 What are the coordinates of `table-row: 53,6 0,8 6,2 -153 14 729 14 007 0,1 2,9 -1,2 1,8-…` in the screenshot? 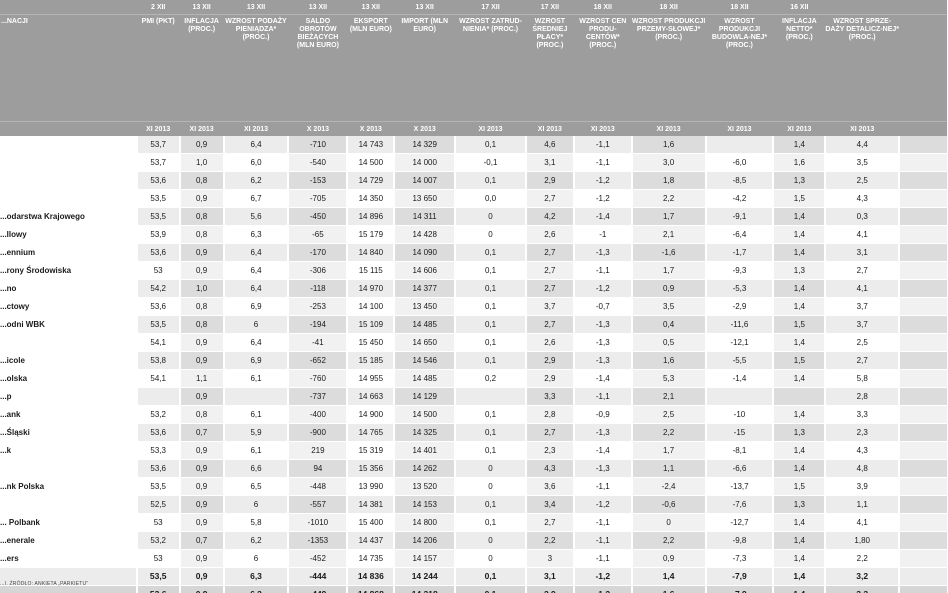 It's located at (473, 180).